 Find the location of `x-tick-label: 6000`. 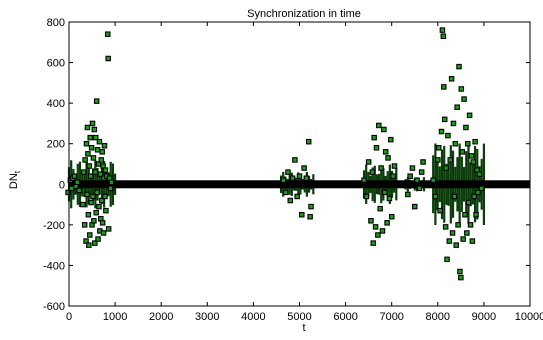

x-tick-label: 6000 is located at coordinates (345, 317).